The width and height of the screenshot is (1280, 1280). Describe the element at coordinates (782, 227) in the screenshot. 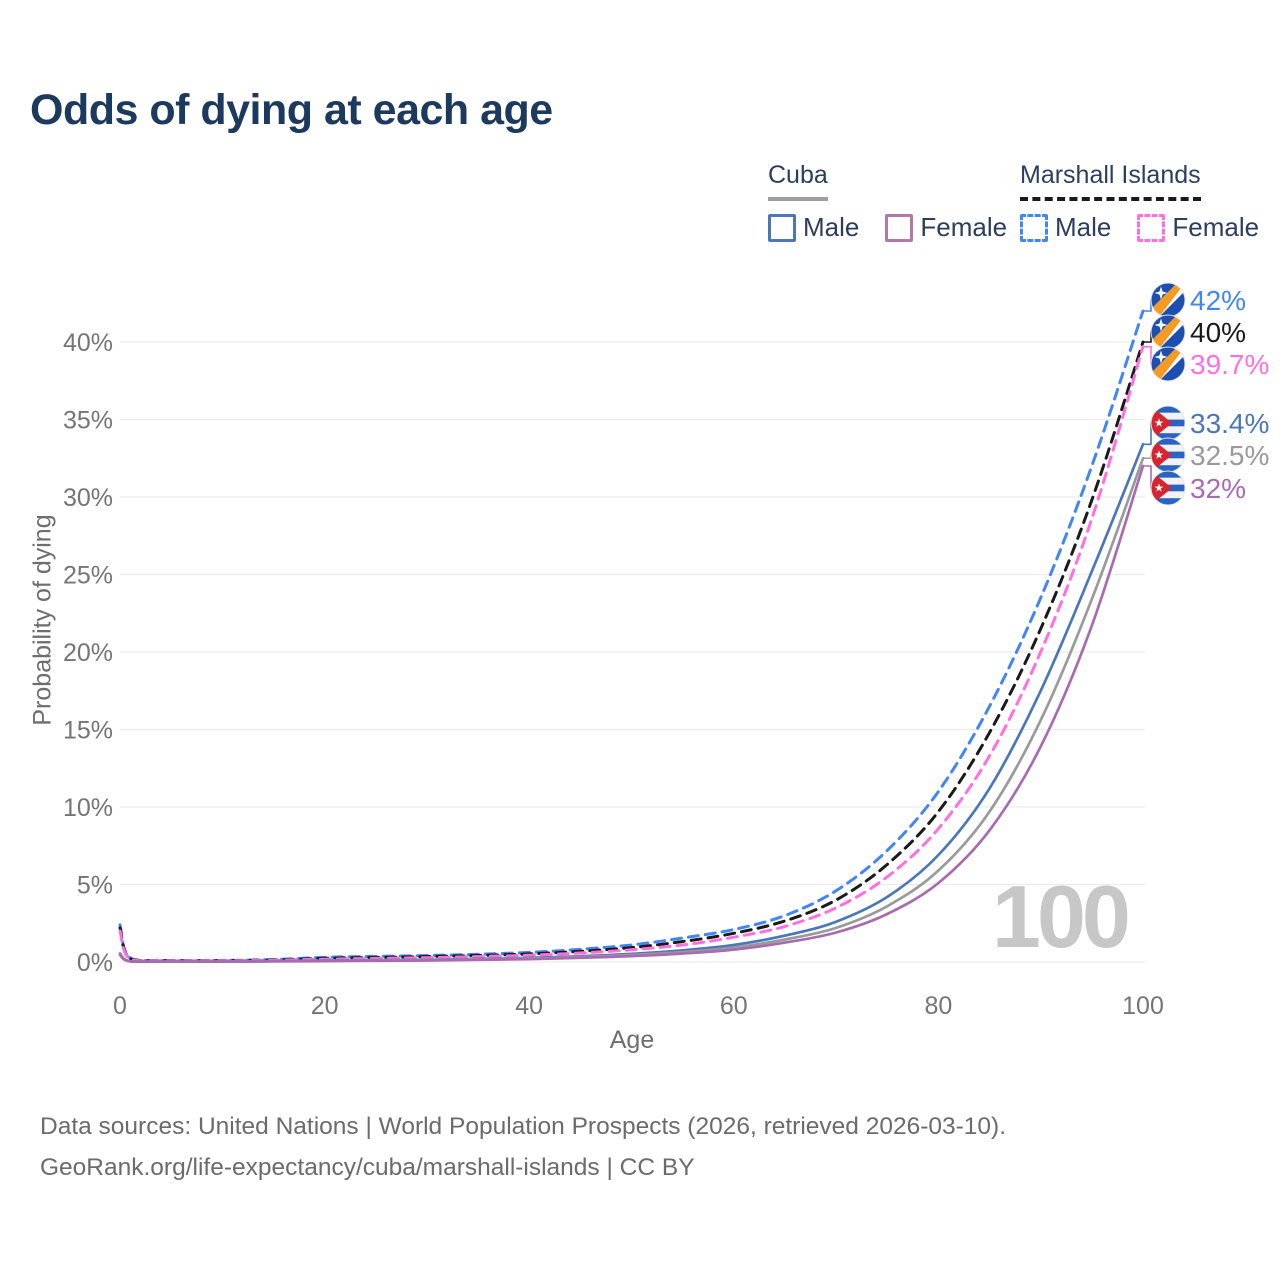

I see `cuba-male-swatch-icon` at that location.